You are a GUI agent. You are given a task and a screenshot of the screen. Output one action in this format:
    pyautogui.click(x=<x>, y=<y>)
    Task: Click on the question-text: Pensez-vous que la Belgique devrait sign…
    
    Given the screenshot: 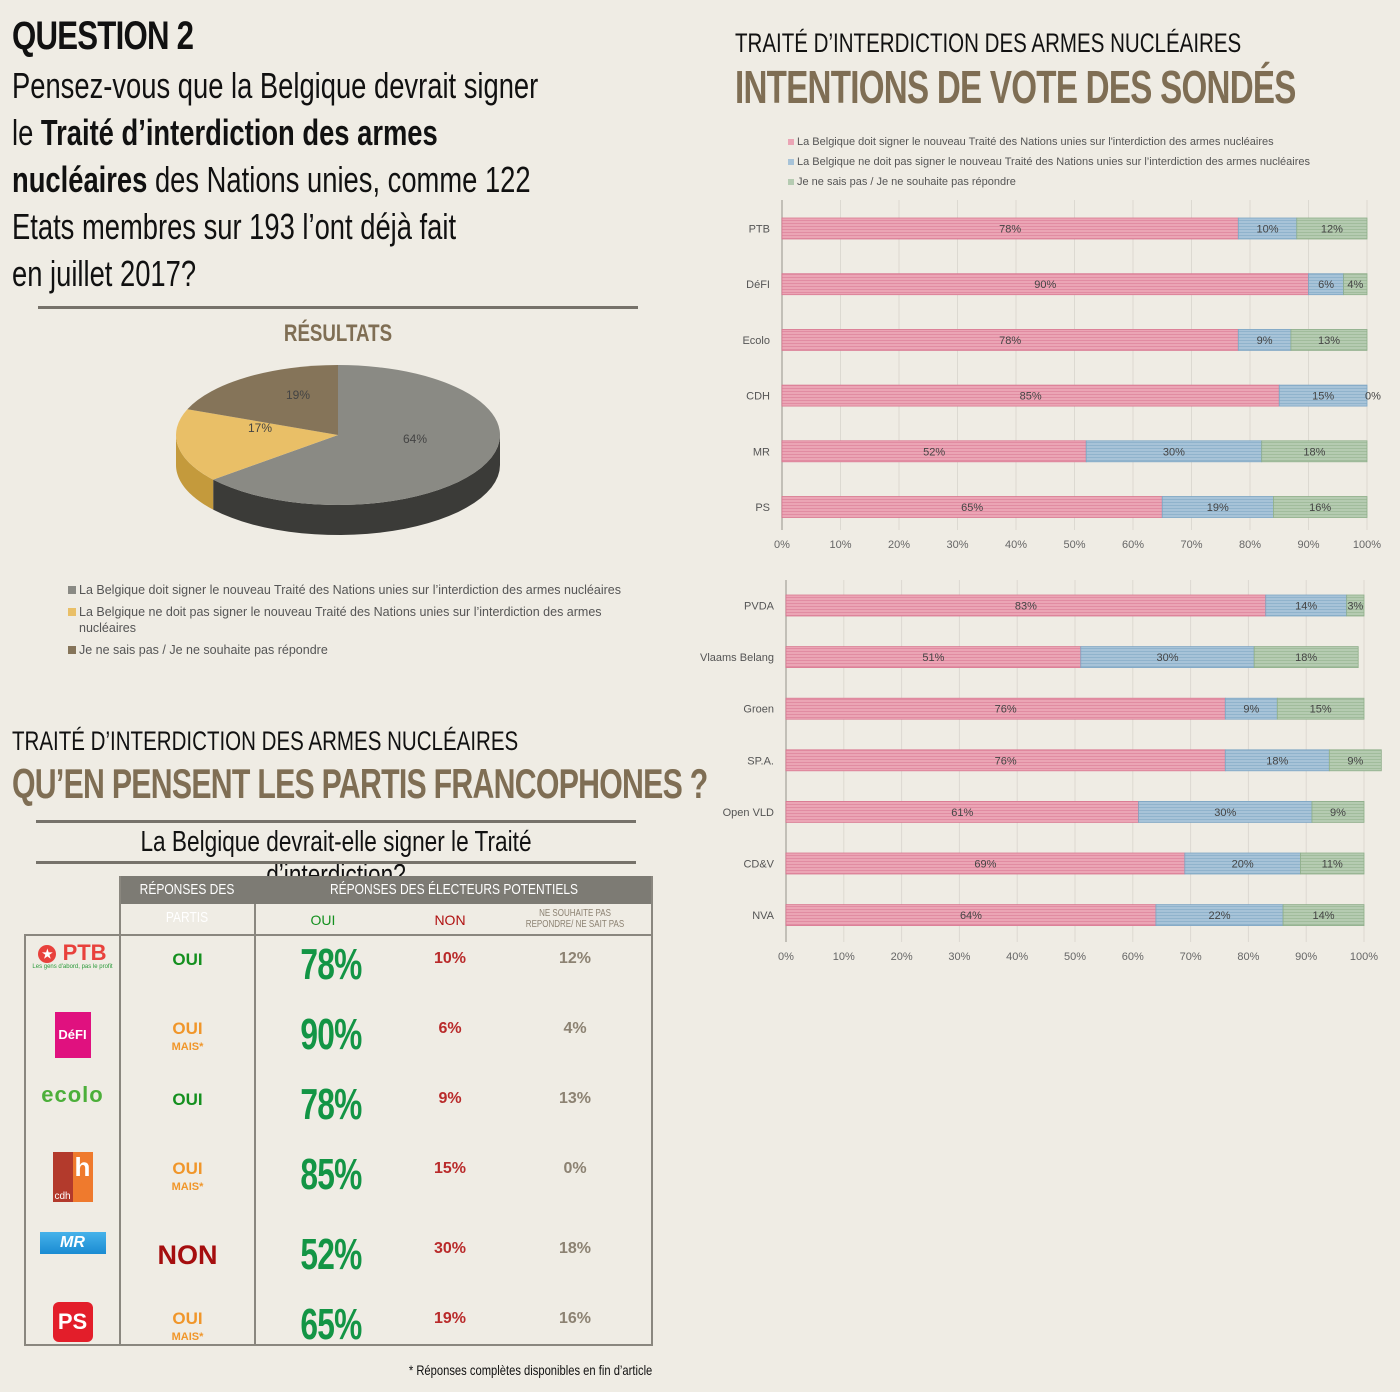 What is the action you would take?
    pyautogui.click(x=323, y=179)
    